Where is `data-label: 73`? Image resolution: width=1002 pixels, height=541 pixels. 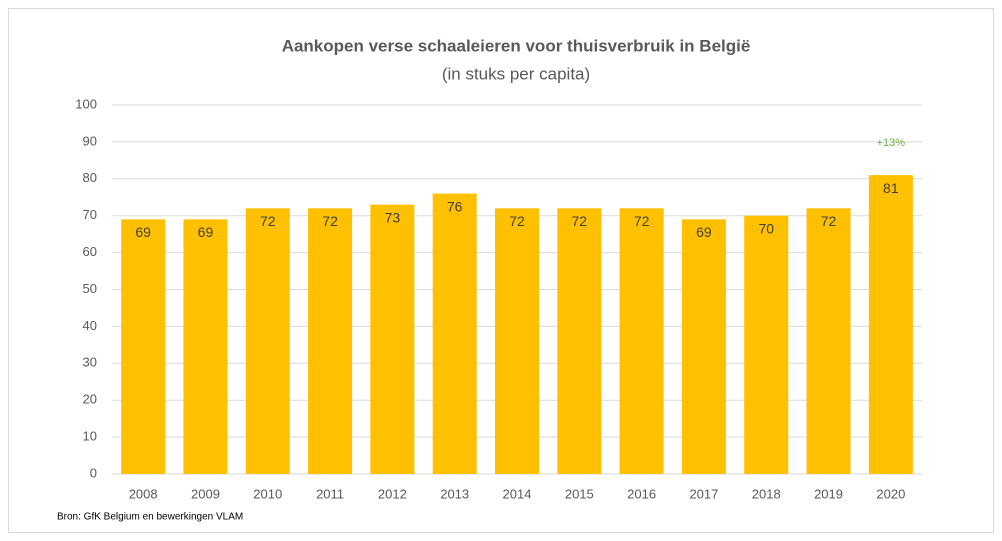
data-label: 73 is located at coordinates (393, 217).